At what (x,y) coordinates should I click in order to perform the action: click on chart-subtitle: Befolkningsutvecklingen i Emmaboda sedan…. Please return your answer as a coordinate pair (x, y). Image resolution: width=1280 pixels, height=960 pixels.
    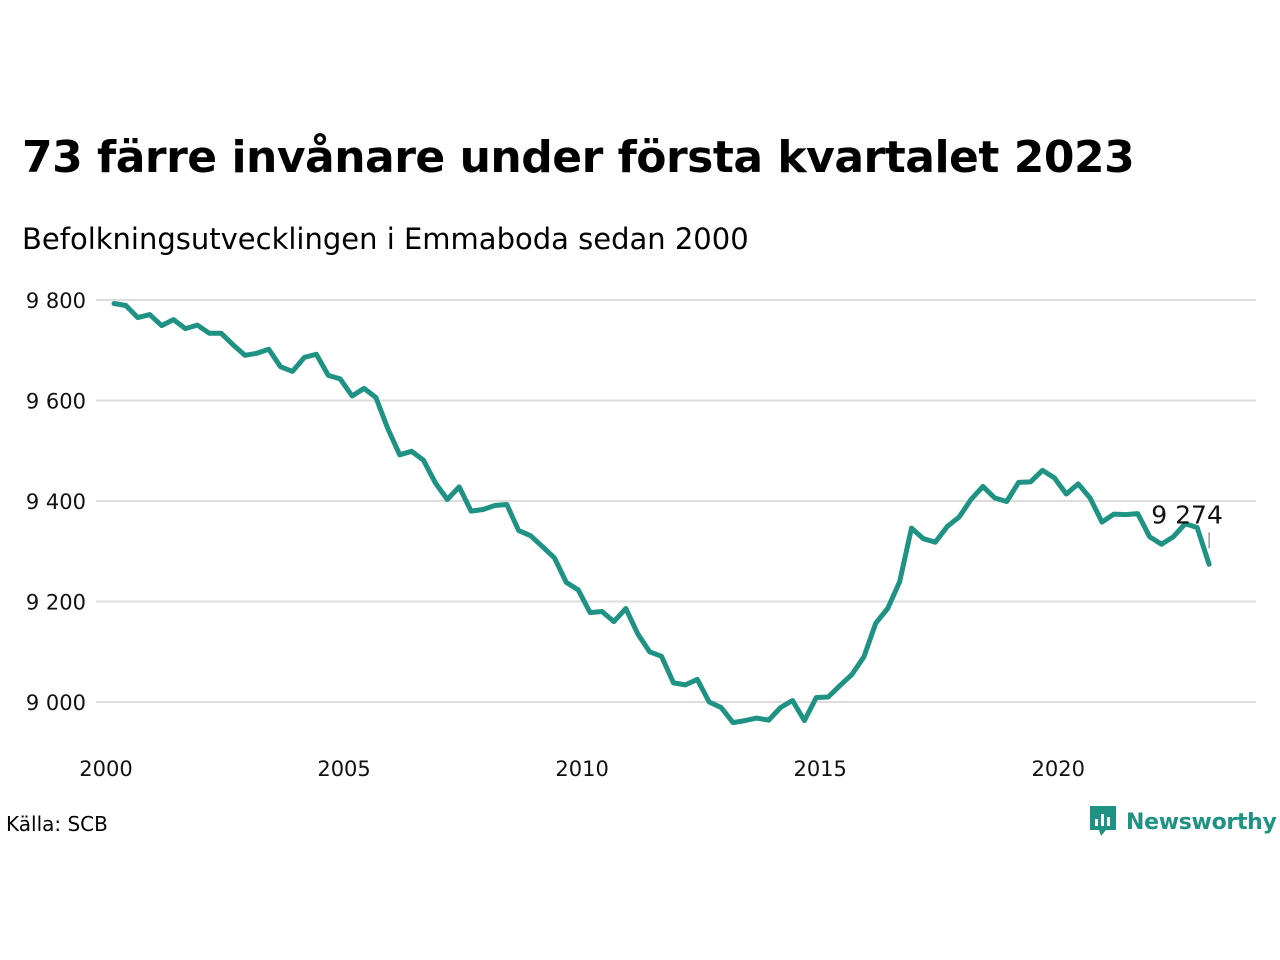
    Looking at the image, I should click on (385, 239).